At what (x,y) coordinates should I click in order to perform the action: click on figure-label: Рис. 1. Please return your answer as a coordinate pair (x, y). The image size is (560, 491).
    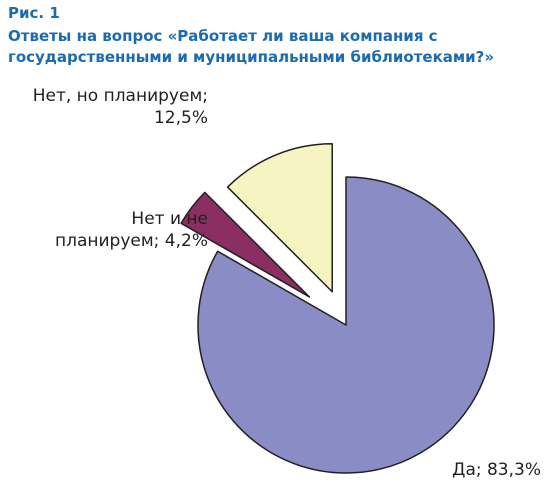
    Looking at the image, I should click on (34, 13).